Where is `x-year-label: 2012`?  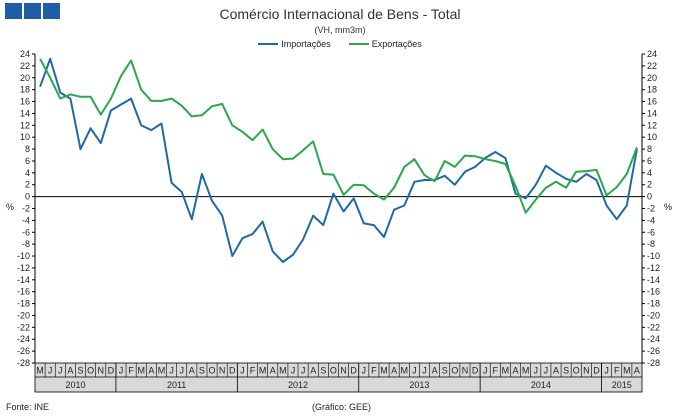 x-year-label: 2012 is located at coordinates (298, 385).